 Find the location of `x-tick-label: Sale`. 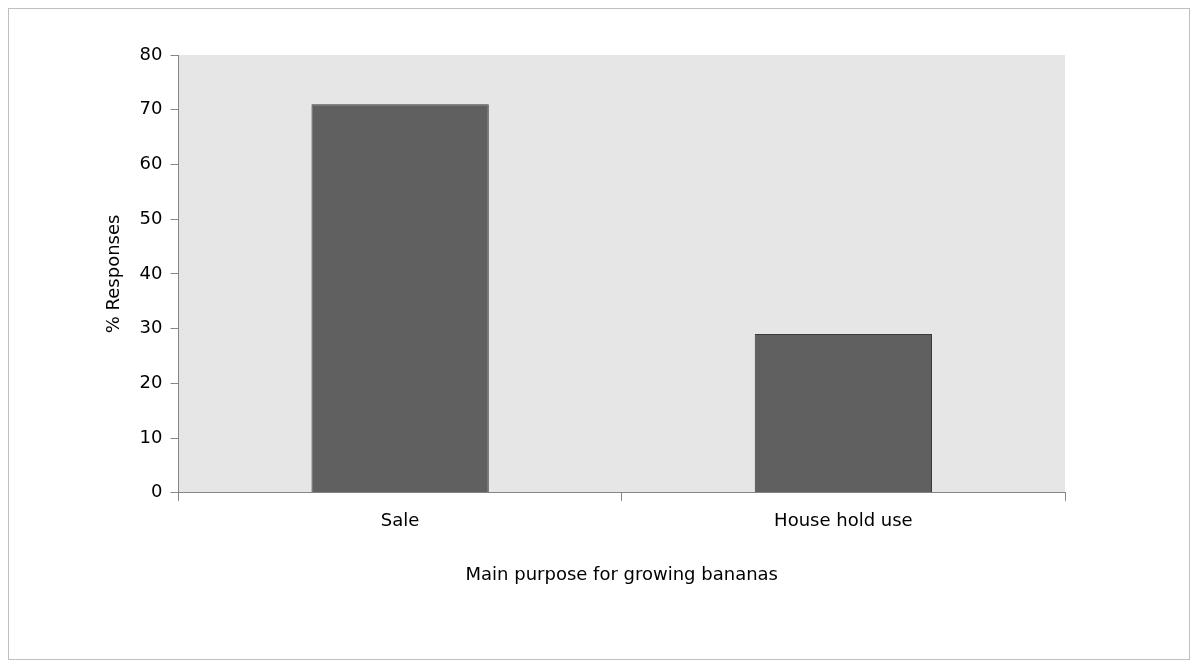

x-tick-label: Sale is located at coordinates (400, 520).